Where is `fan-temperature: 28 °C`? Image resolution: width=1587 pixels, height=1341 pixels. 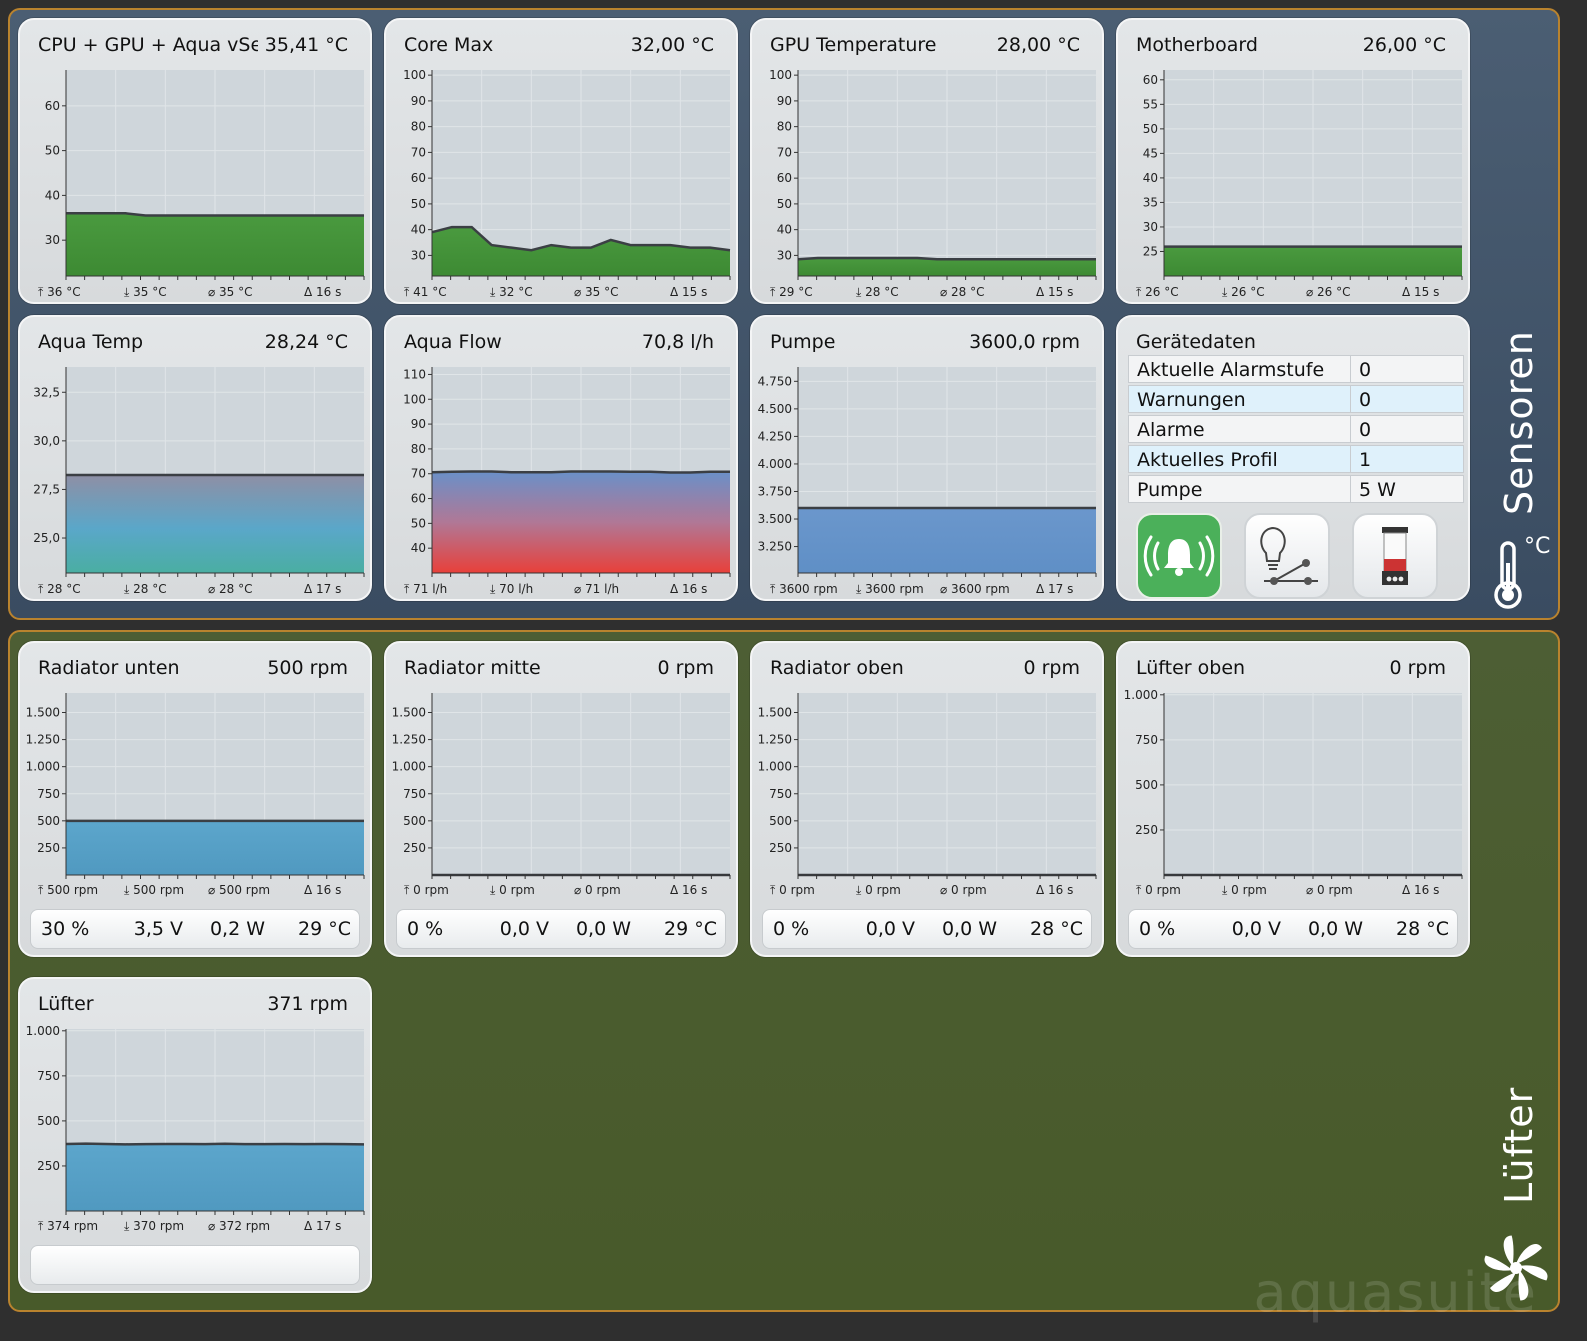
fan-temperature: 28 °C is located at coordinates (1422, 929).